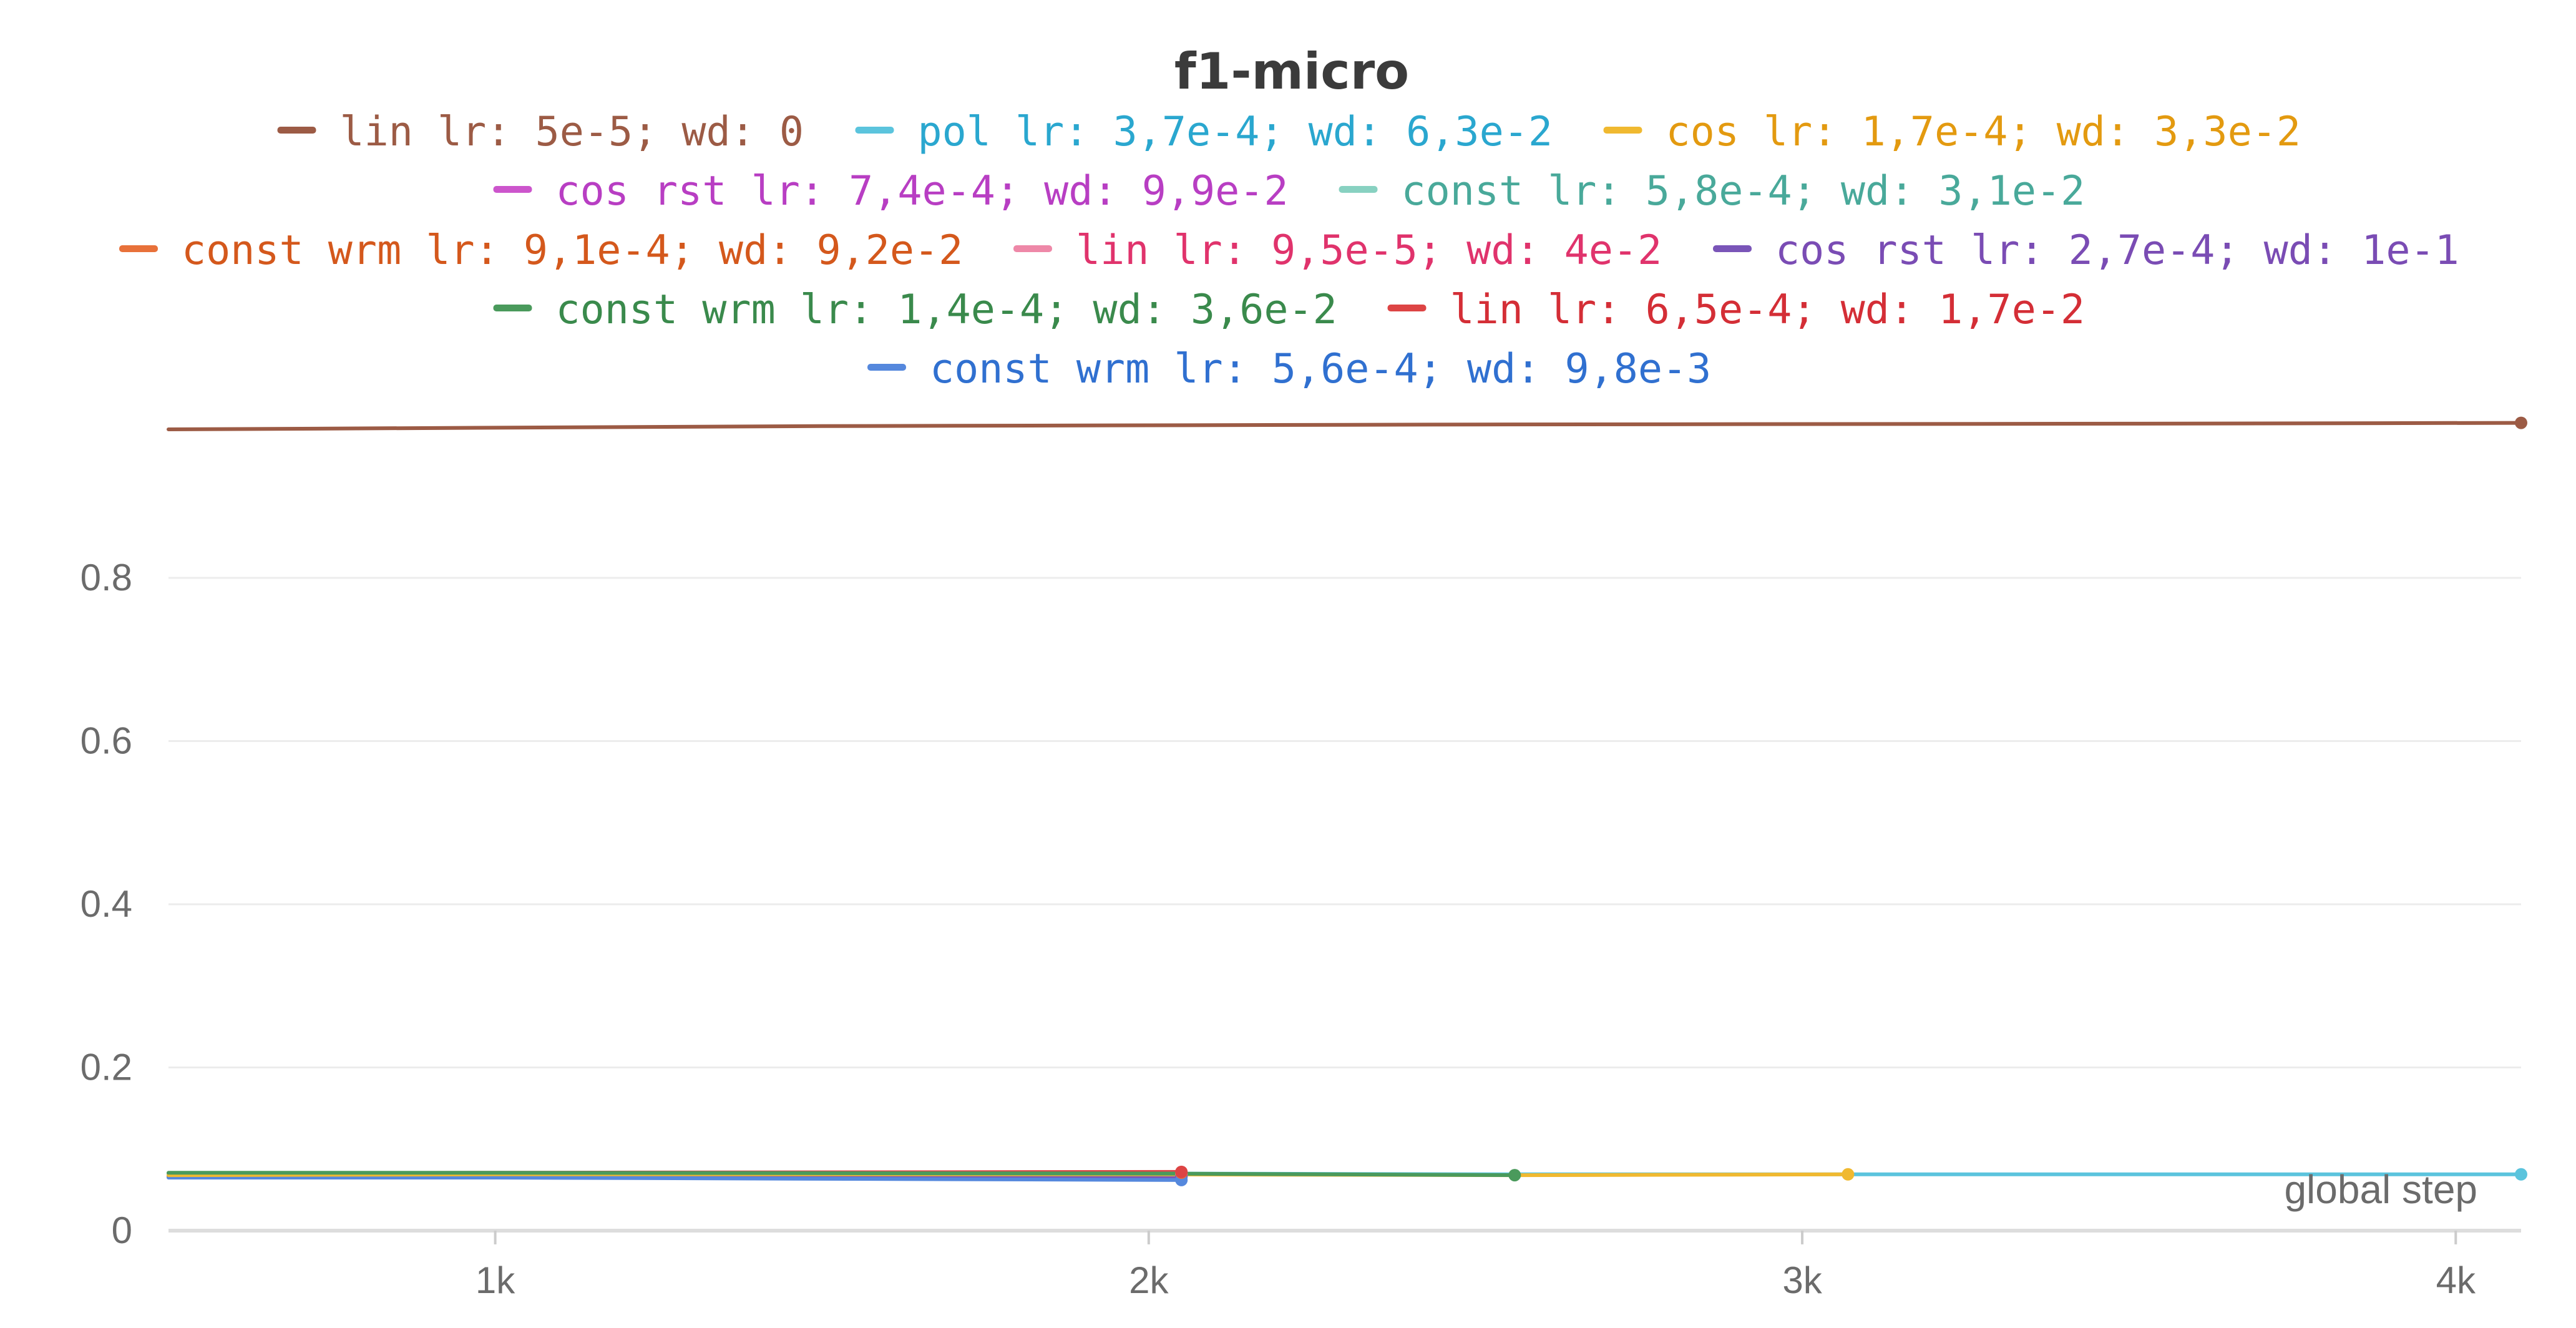 Image resolution: width=2576 pixels, height=1328 pixels. I want to click on legend-item: lin lr: 6,5e-4; wd: 1,7e-2, so click(1736, 309).